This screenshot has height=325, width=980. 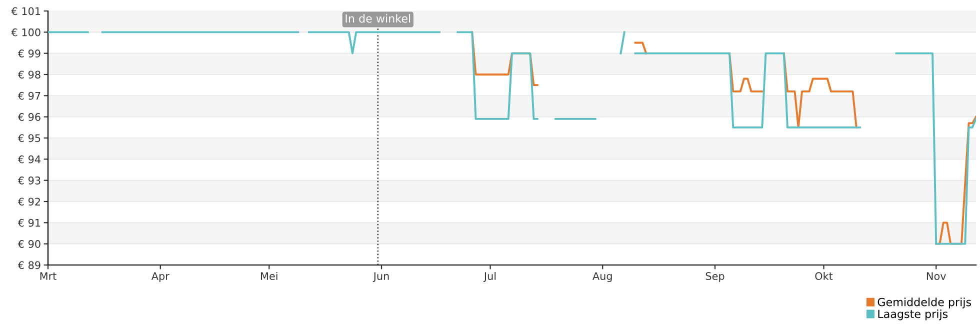 What do you see at coordinates (29, 244) in the screenshot?
I see `y-tick-label: € 90` at bounding box center [29, 244].